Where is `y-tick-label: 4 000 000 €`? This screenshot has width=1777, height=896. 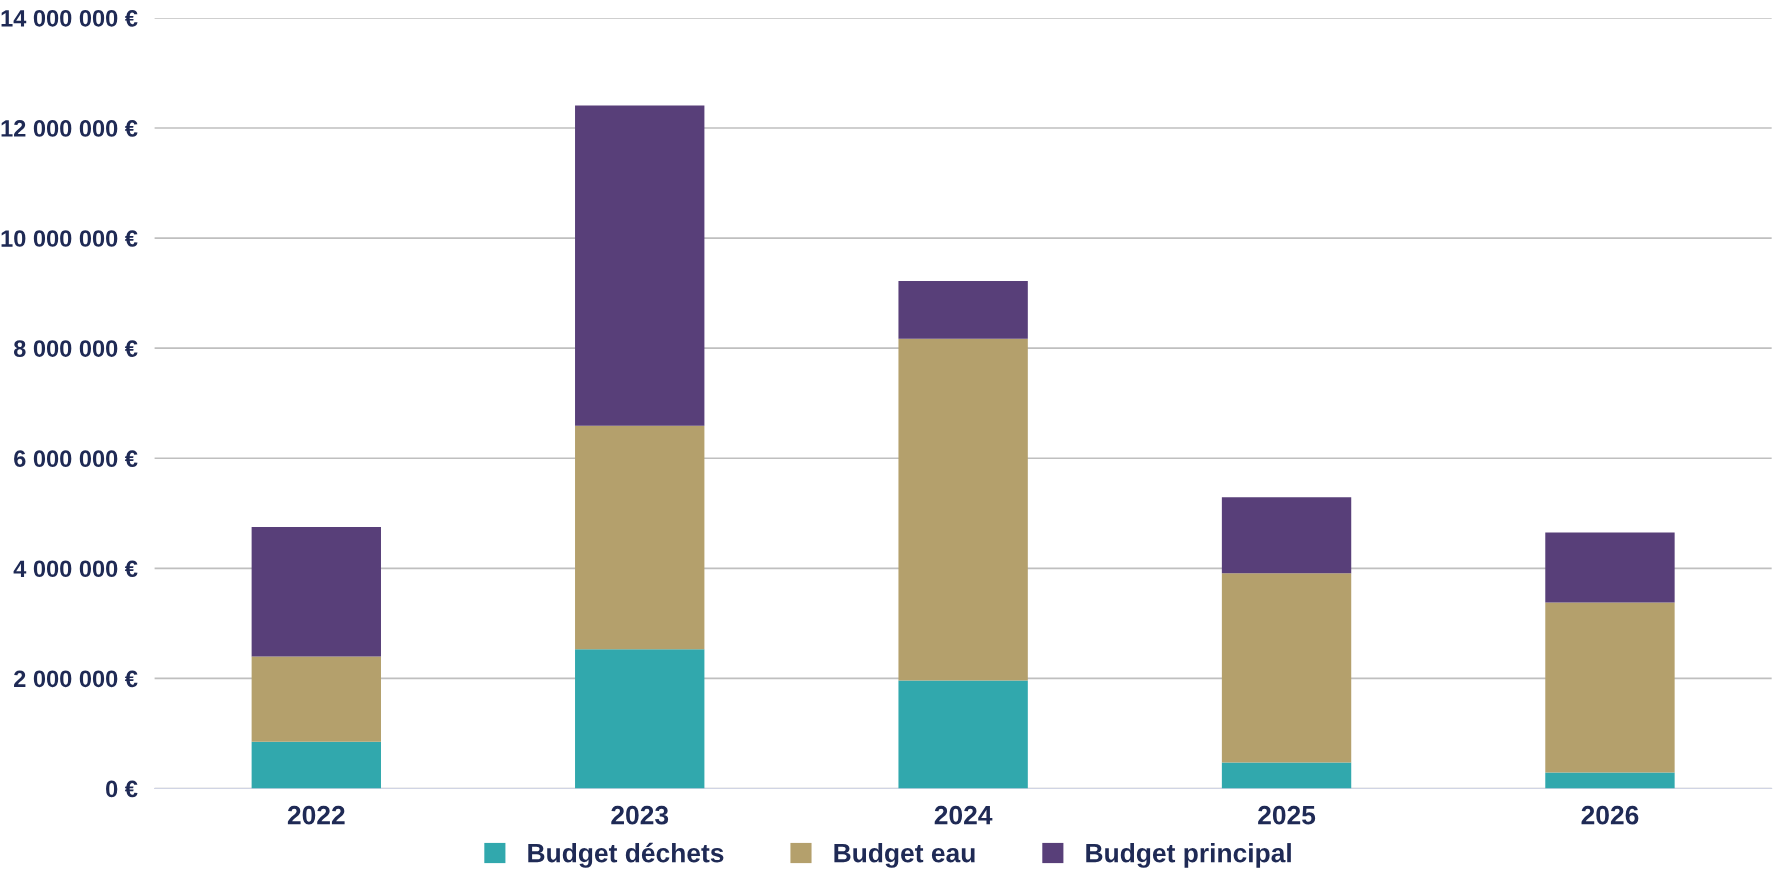
y-tick-label: 4 000 000 € is located at coordinates (75, 569).